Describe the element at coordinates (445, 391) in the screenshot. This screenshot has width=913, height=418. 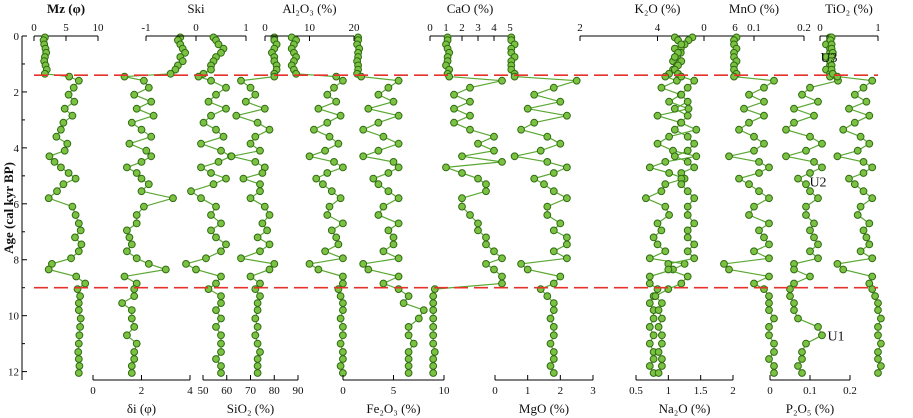
I see `track-tick-label: 10` at that location.